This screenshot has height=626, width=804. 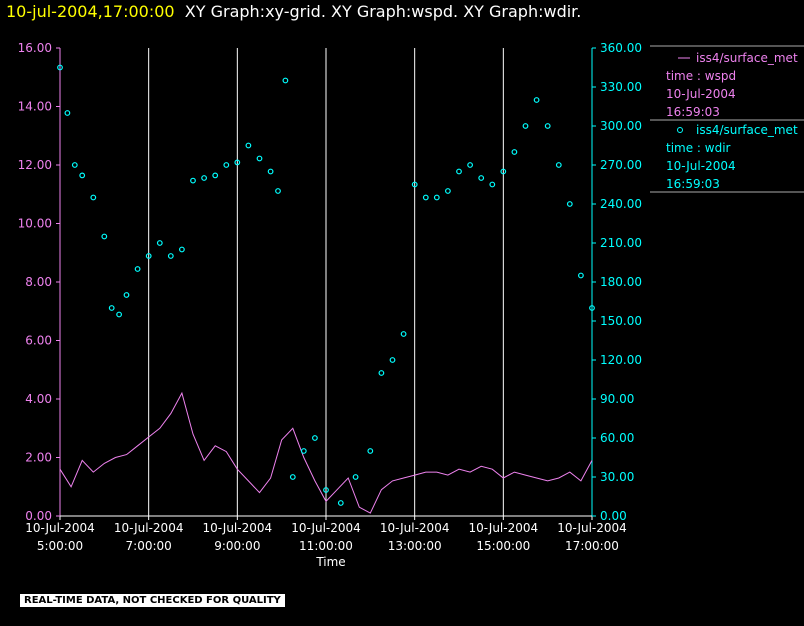 I want to click on right-tick-label: 270.00, so click(x=621, y=165).